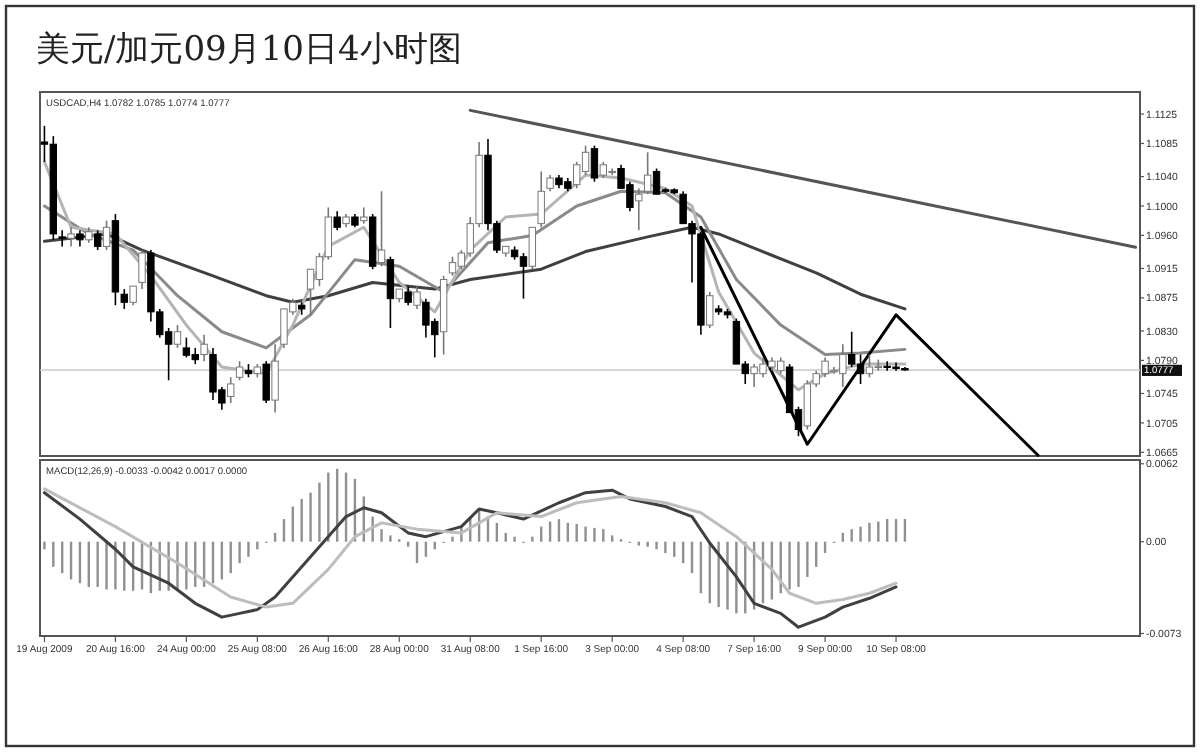 Image resolution: width=1200 pixels, height=752 pixels. What do you see at coordinates (474, 268) in the screenshot?
I see `line-series` at bounding box center [474, 268].